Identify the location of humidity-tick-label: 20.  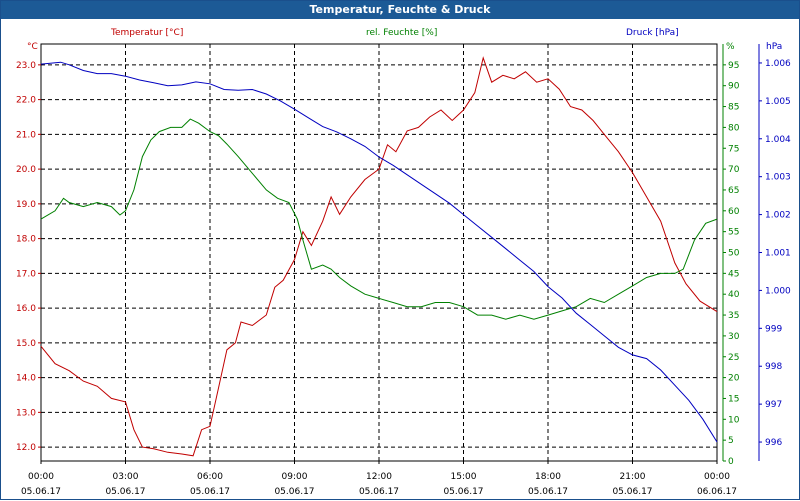
(734, 379).